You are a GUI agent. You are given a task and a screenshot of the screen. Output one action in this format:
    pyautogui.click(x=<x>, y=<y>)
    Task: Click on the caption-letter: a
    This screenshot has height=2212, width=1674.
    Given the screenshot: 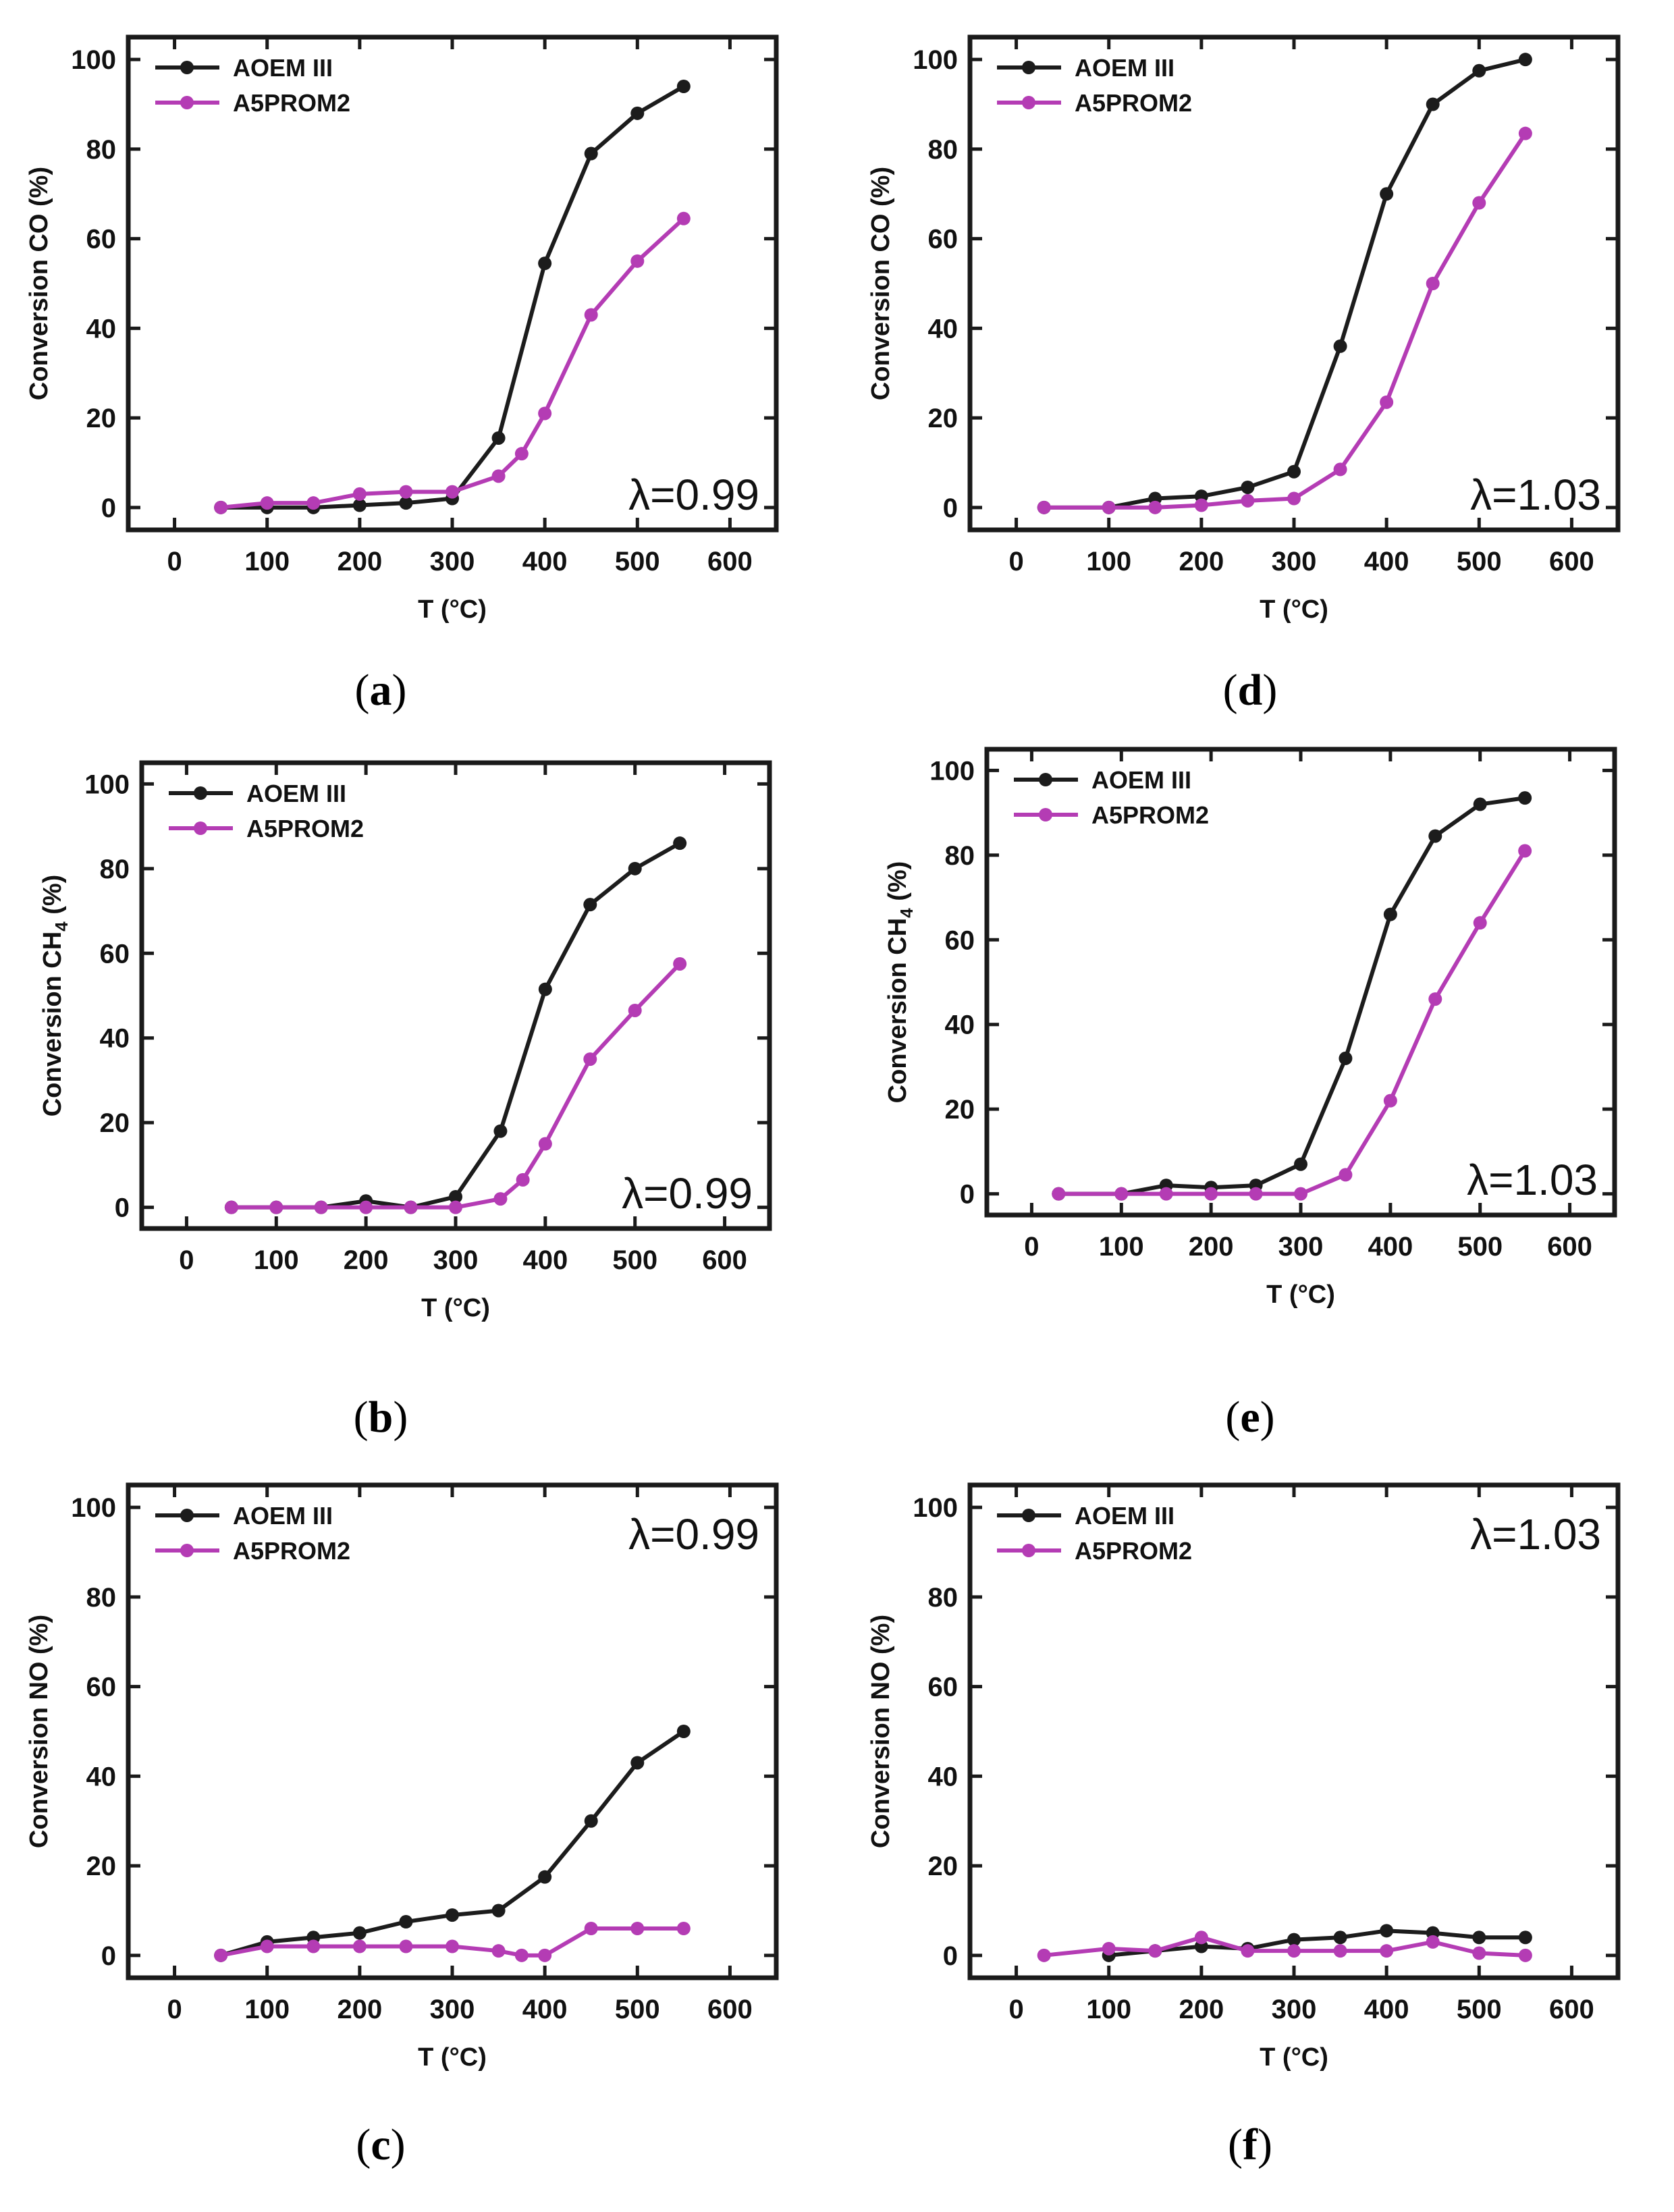 What is the action you would take?
    pyautogui.click(x=380, y=690)
    